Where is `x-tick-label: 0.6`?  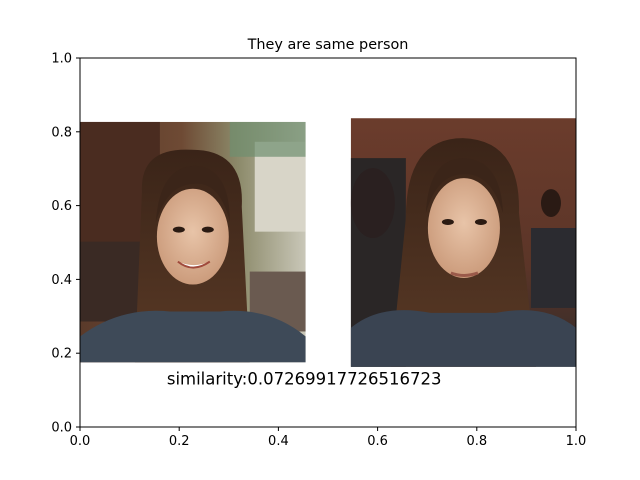 x-tick-label: 0.6 is located at coordinates (377, 441).